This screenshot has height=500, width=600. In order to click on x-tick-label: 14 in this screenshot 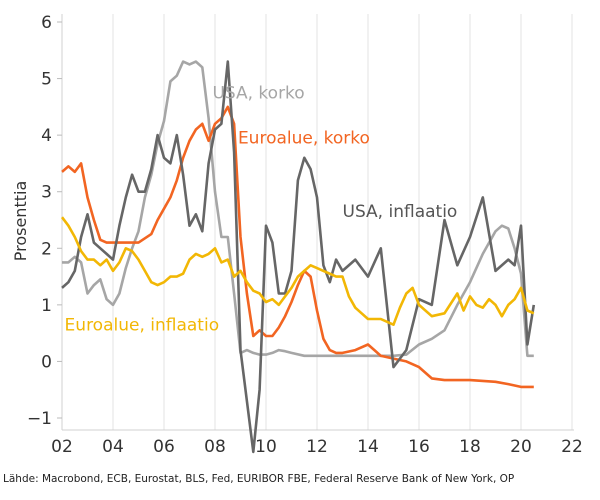, I will do `click(368, 447)`.